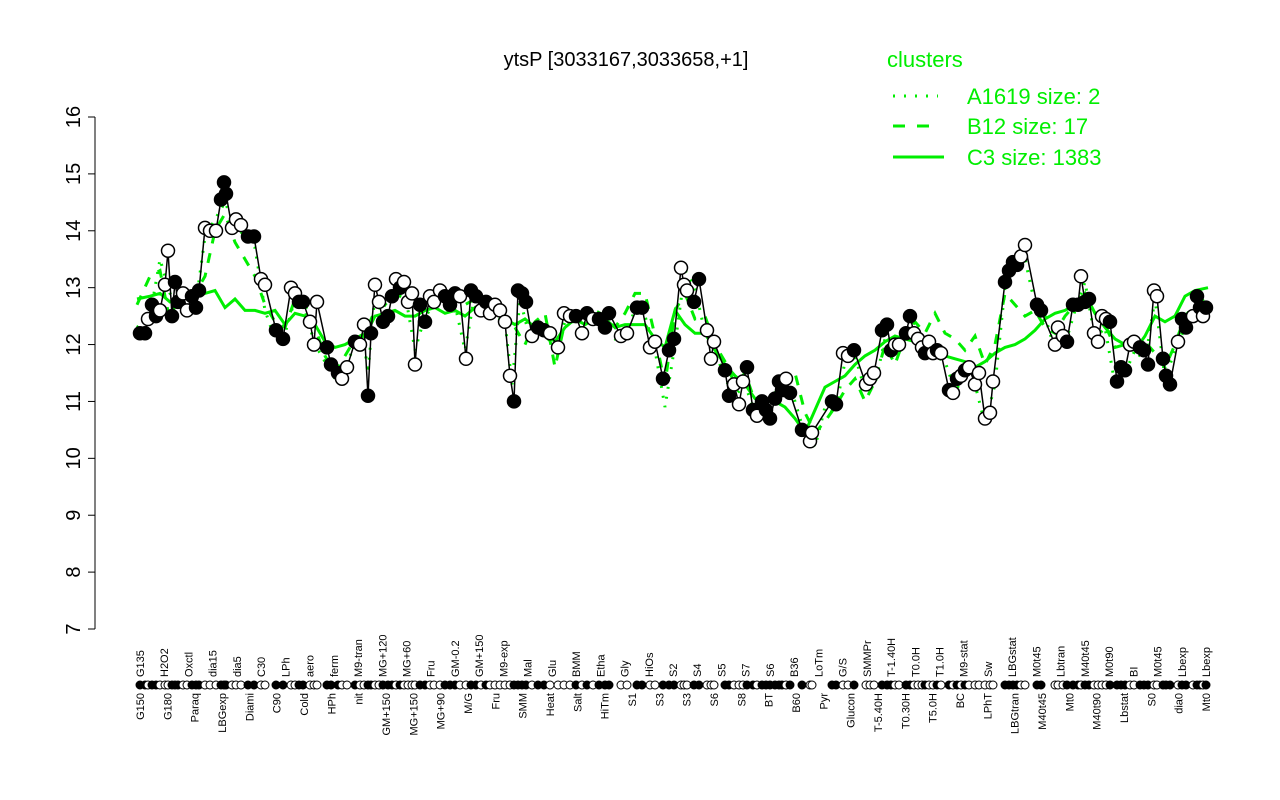 The image size is (1280, 800). Describe the element at coordinates (214, 663) in the screenshot. I see `x-tick-label: dia15` at that location.